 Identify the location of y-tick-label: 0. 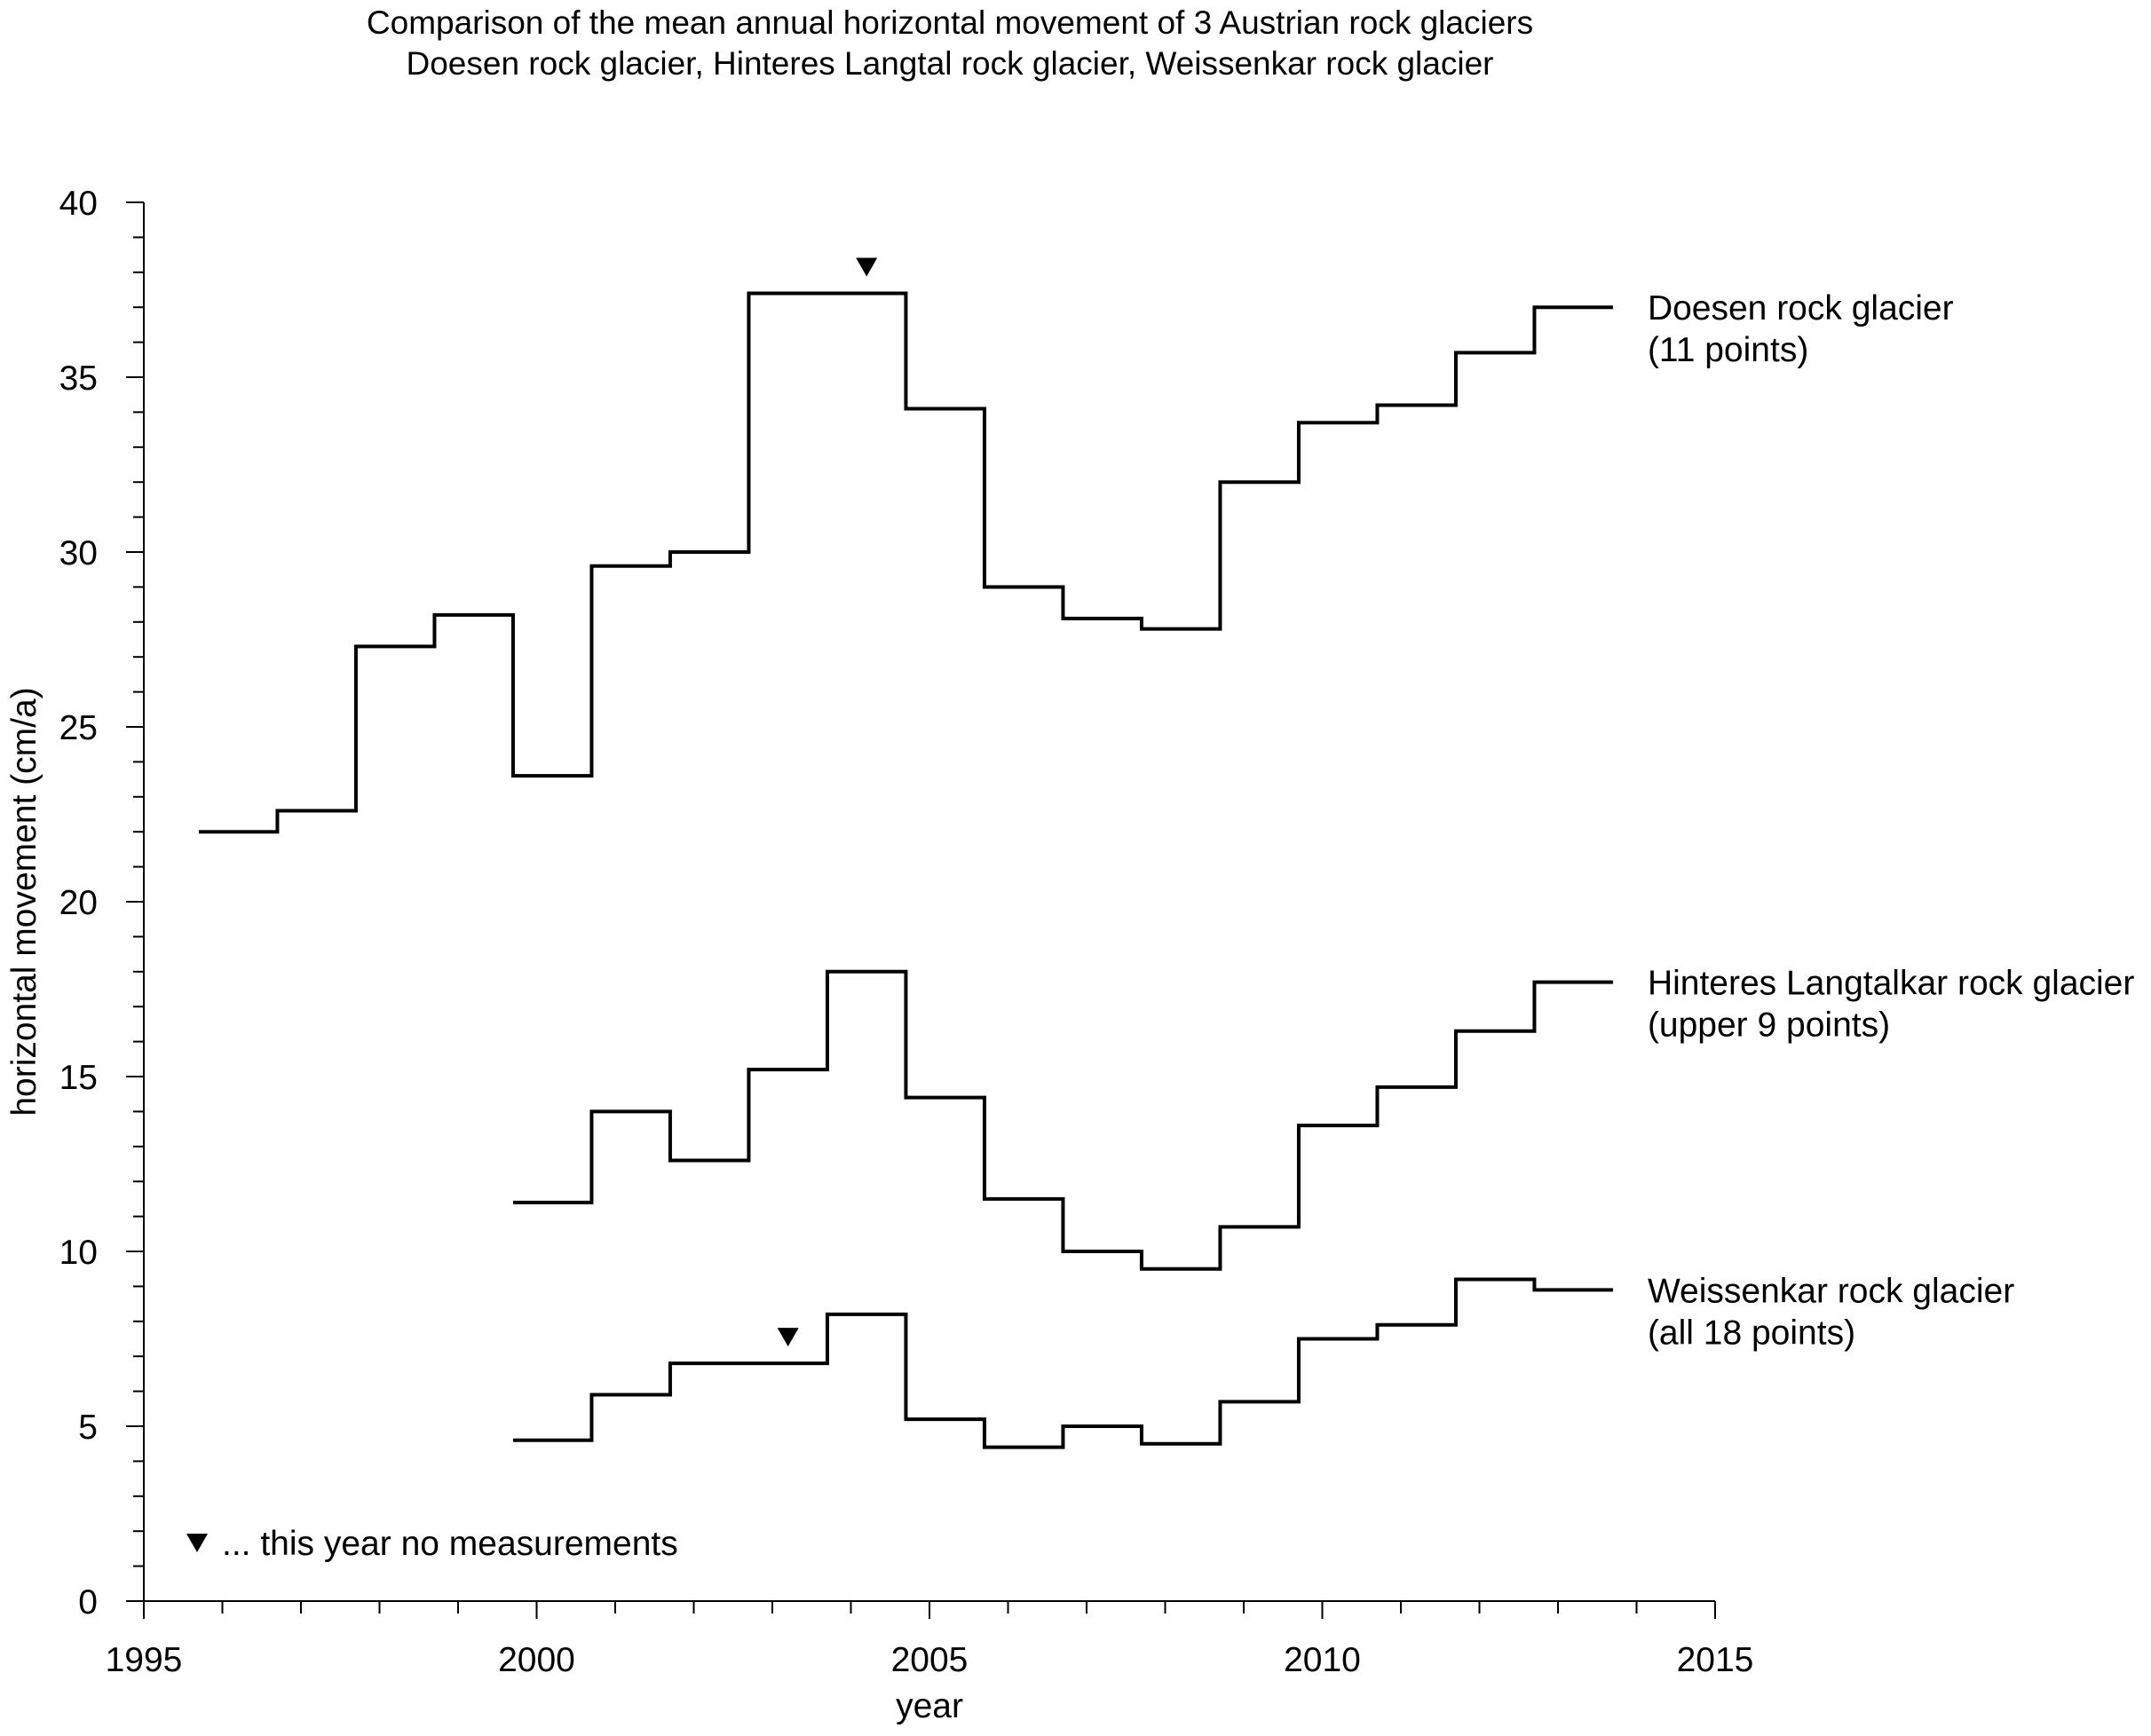
(88, 1602).